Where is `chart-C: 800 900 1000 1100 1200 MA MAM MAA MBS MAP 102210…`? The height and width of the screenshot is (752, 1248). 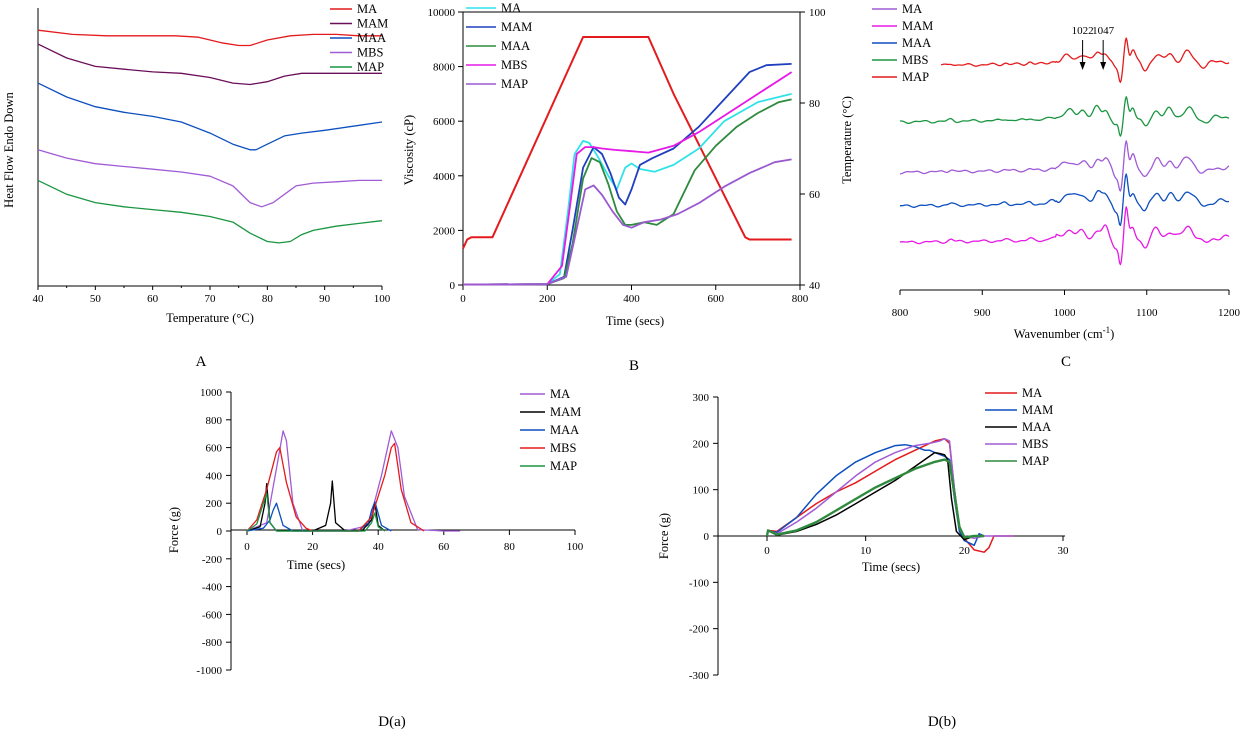 chart-C: 800 900 1000 1100 1200 MA MAM MAA MBS MAP 102210… is located at coordinates (1056, 186).